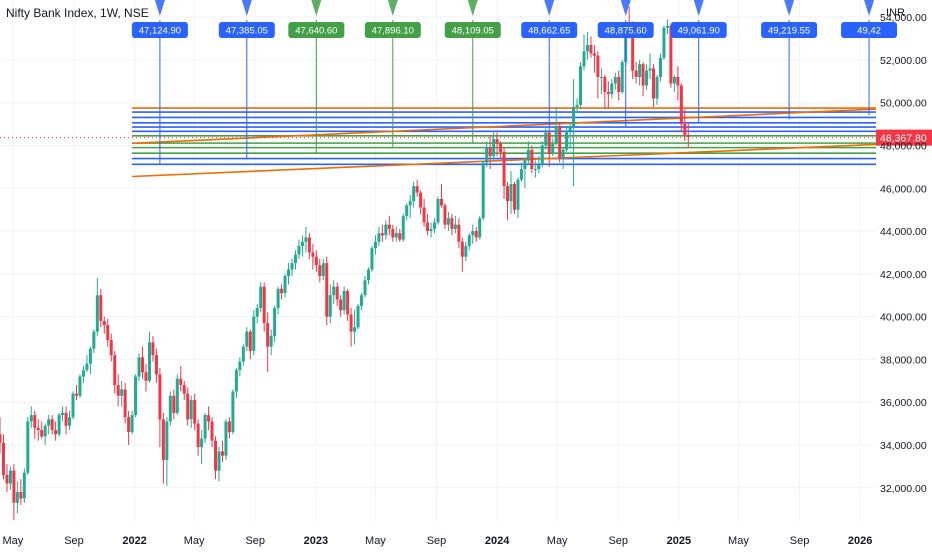  What do you see at coordinates (504, 126) in the screenshot?
I see `trend-line` at bounding box center [504, 126].